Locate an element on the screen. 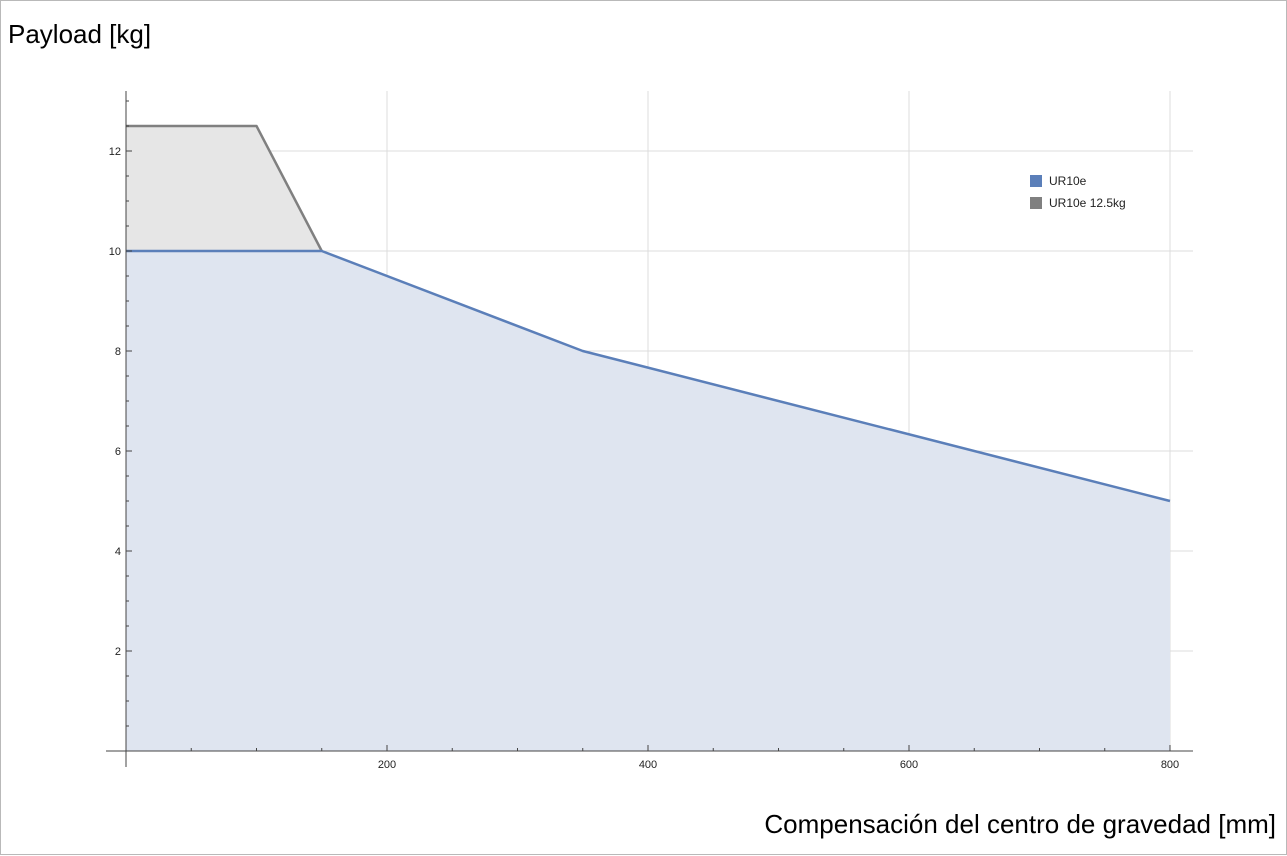  y-tick-label: 4 is located at coordinates (118, 552).